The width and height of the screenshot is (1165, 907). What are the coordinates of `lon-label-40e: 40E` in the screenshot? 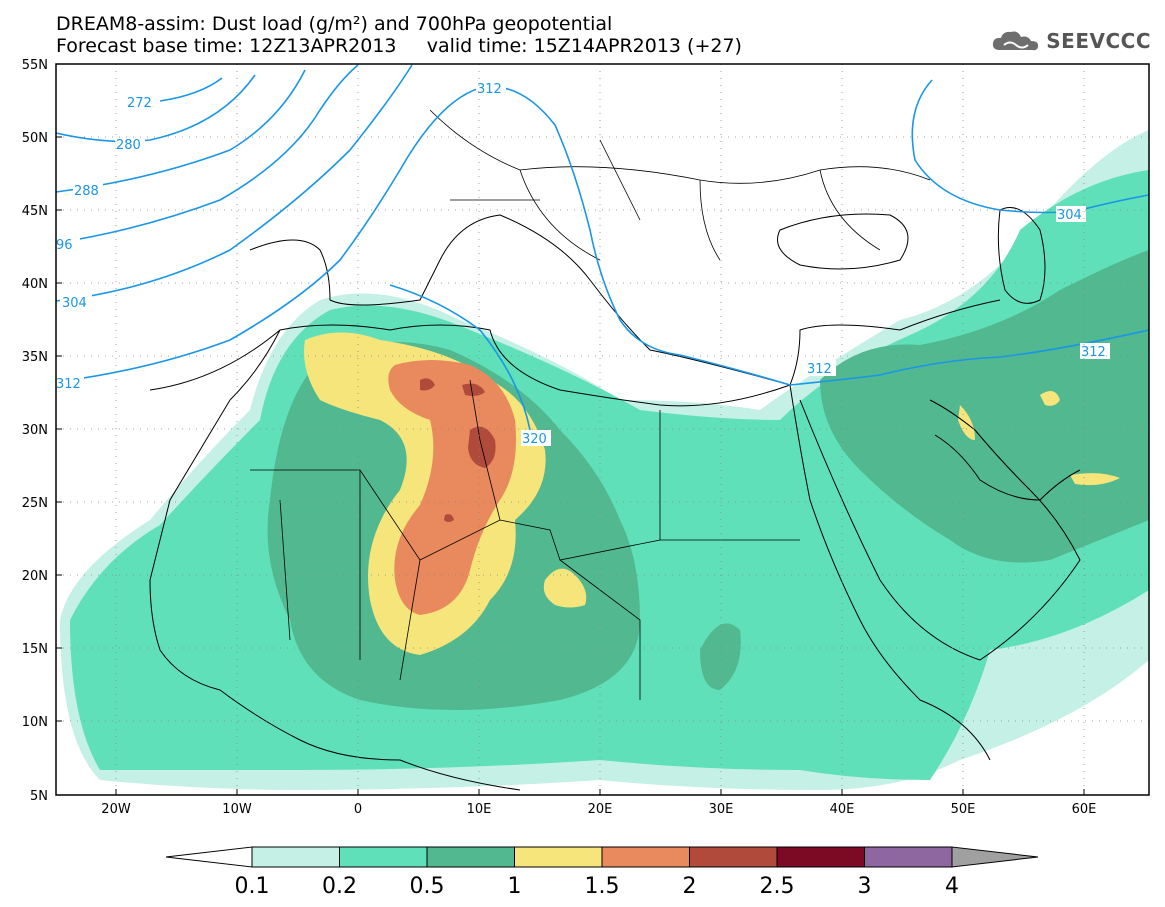 It's located at (842, 809).